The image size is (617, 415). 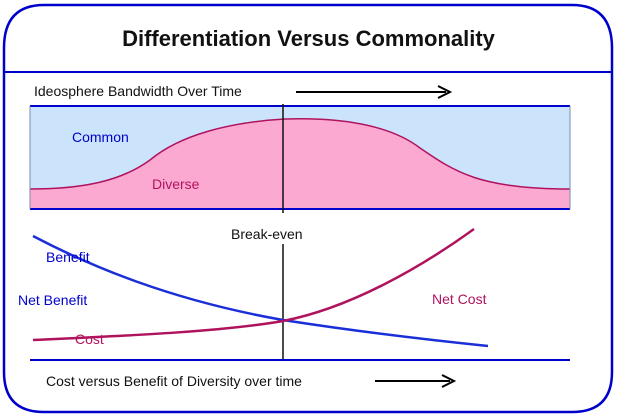 What do you see at coordinates (459, 299) in the screenshot?
I see `net-cost-label: Net Cost` at bounding box center [459, 299].